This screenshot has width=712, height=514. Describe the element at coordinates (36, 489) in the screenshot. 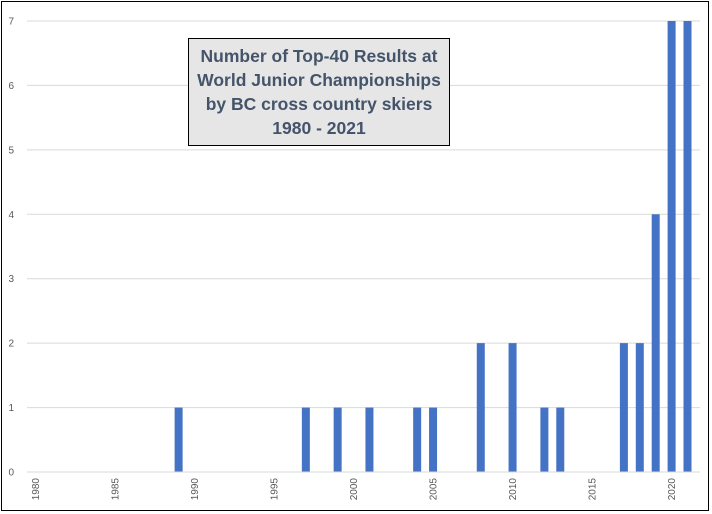

I see `x-tick-label: 1980` at that location.